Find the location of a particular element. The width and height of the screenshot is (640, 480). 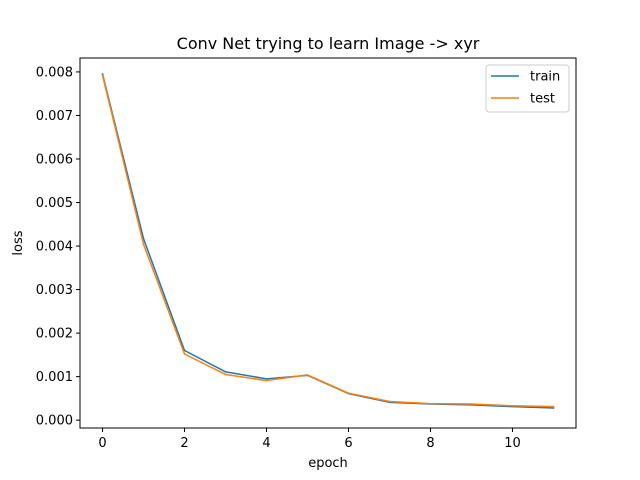

legend-label-train: train is located at coordinates (545, 77).